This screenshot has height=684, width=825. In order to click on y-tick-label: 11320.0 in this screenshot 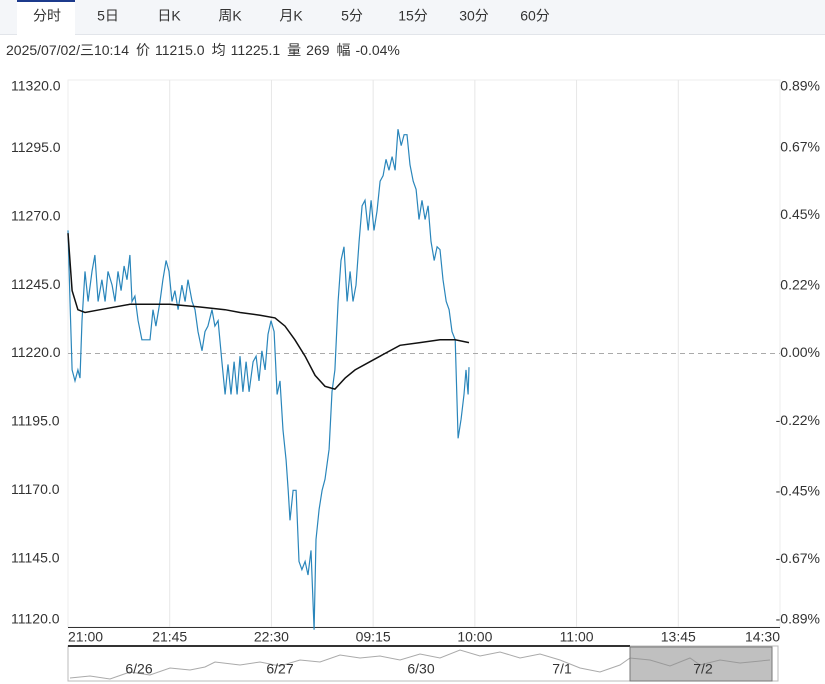, I will do `click(36, 86)`.